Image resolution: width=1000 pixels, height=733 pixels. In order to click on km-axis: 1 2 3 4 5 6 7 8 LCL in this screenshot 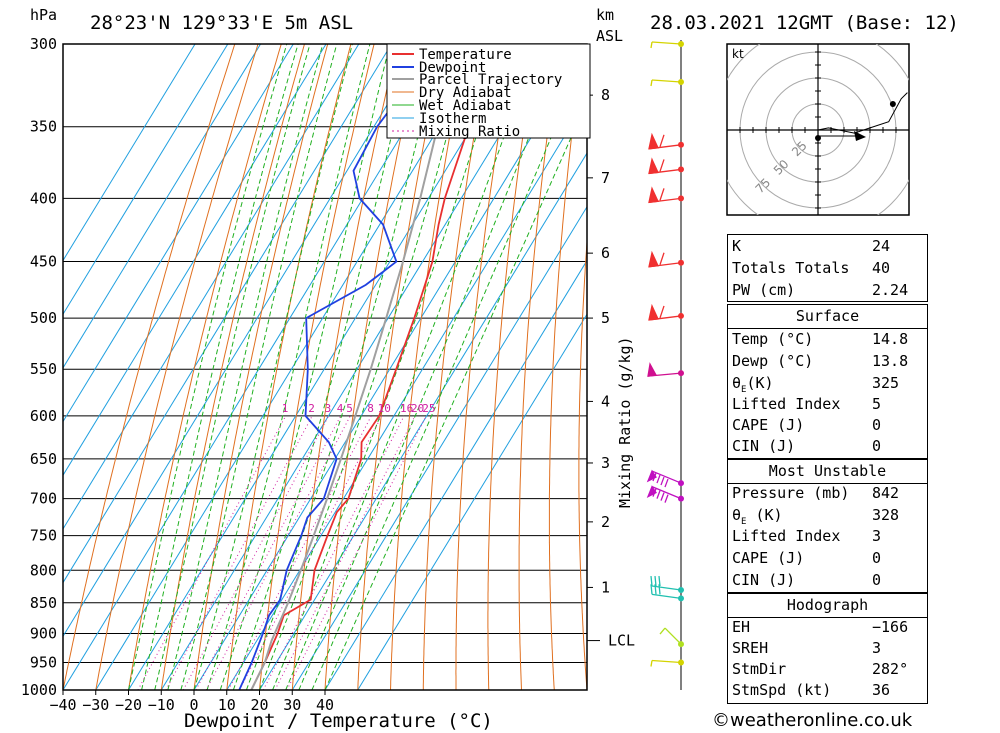, I will do `click(611, 368)`.